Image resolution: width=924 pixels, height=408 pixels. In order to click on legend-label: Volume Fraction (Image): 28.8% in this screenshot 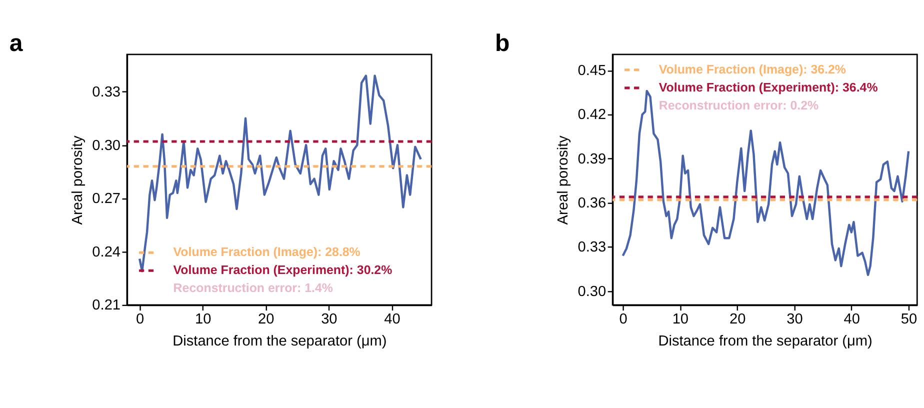, I will do `click(266, 252)`.